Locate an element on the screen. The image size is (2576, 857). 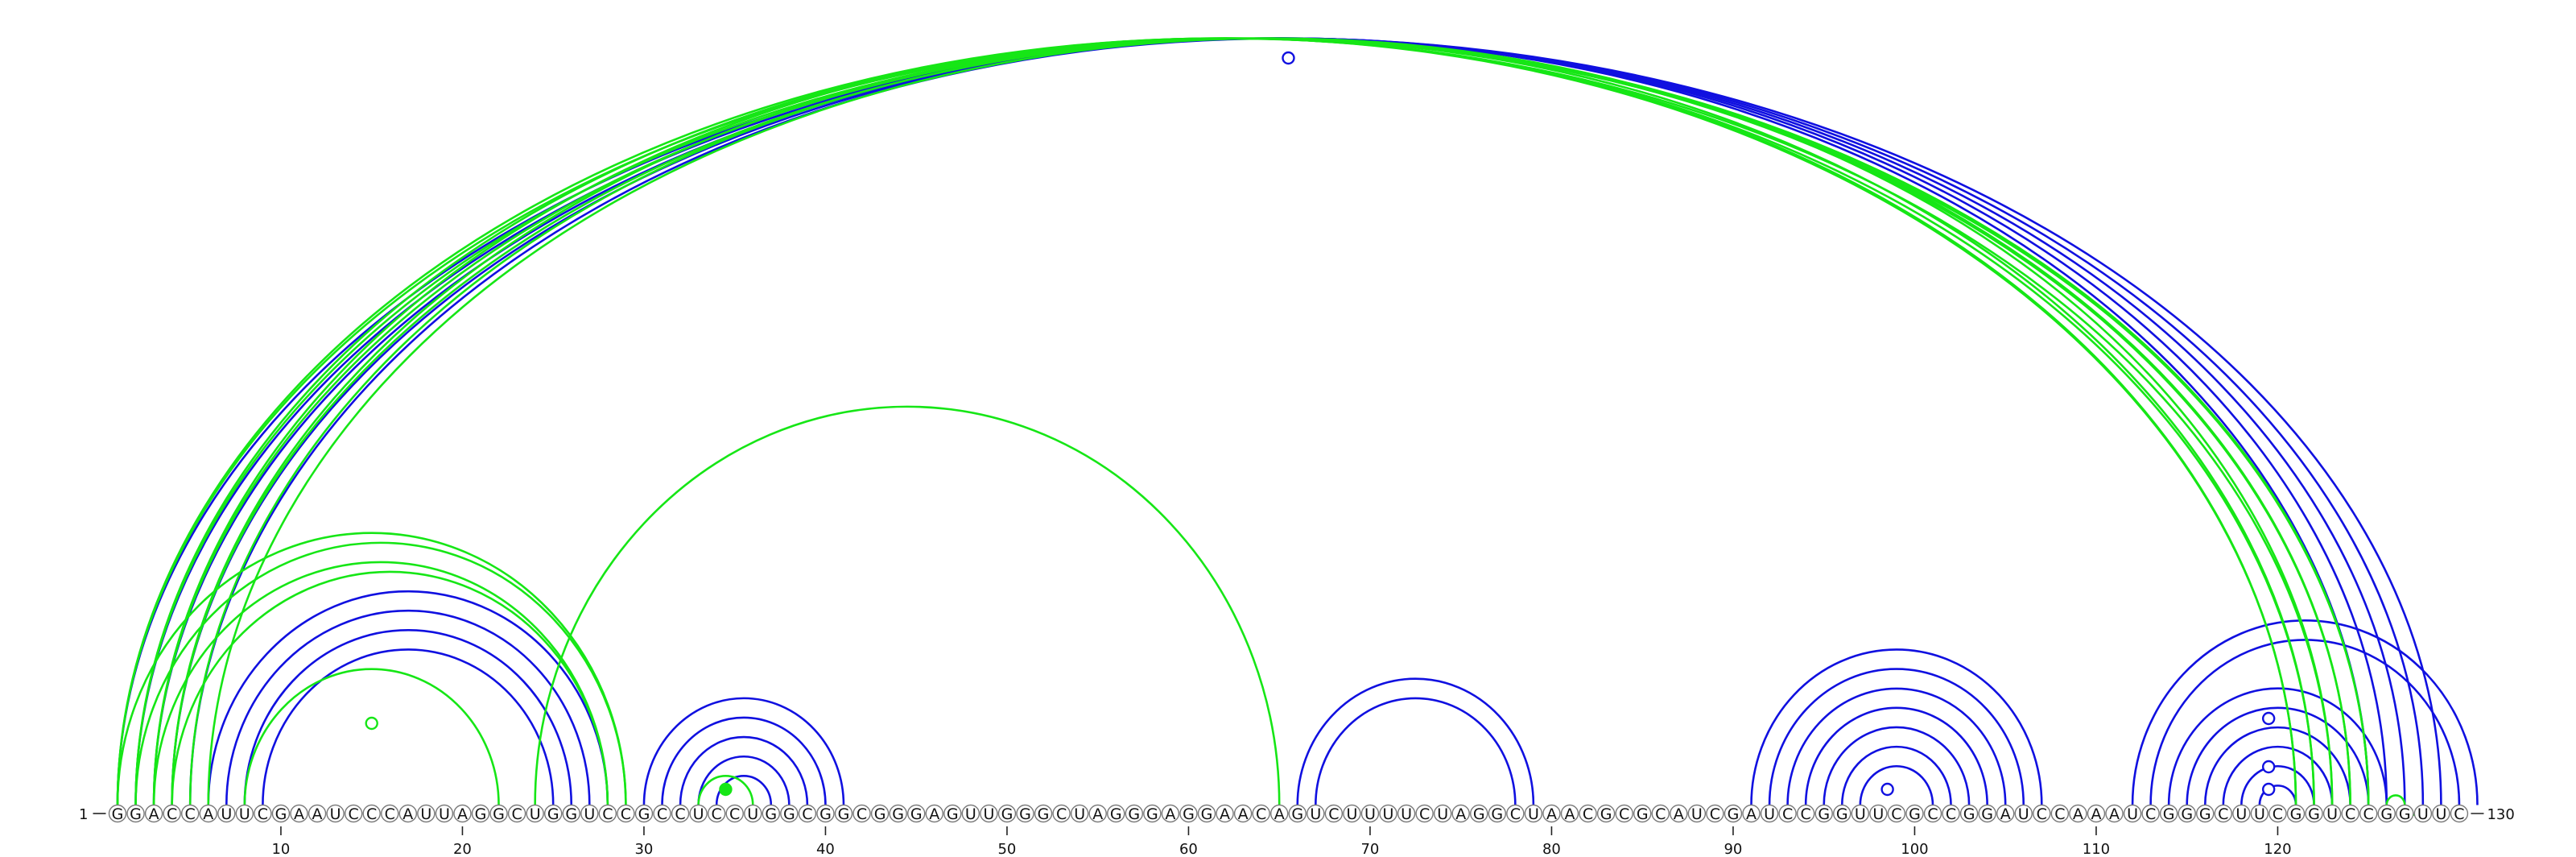
axis-tick-label: 120 is located at coordinates (2277, 849).